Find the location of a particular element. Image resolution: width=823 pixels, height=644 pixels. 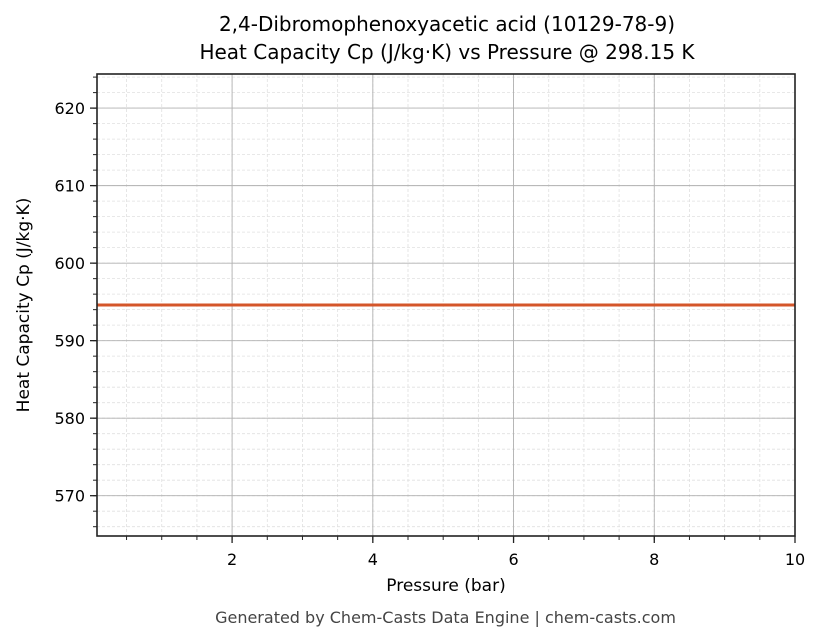

x-tick-label: 2 is located at coordinates (232, 559).